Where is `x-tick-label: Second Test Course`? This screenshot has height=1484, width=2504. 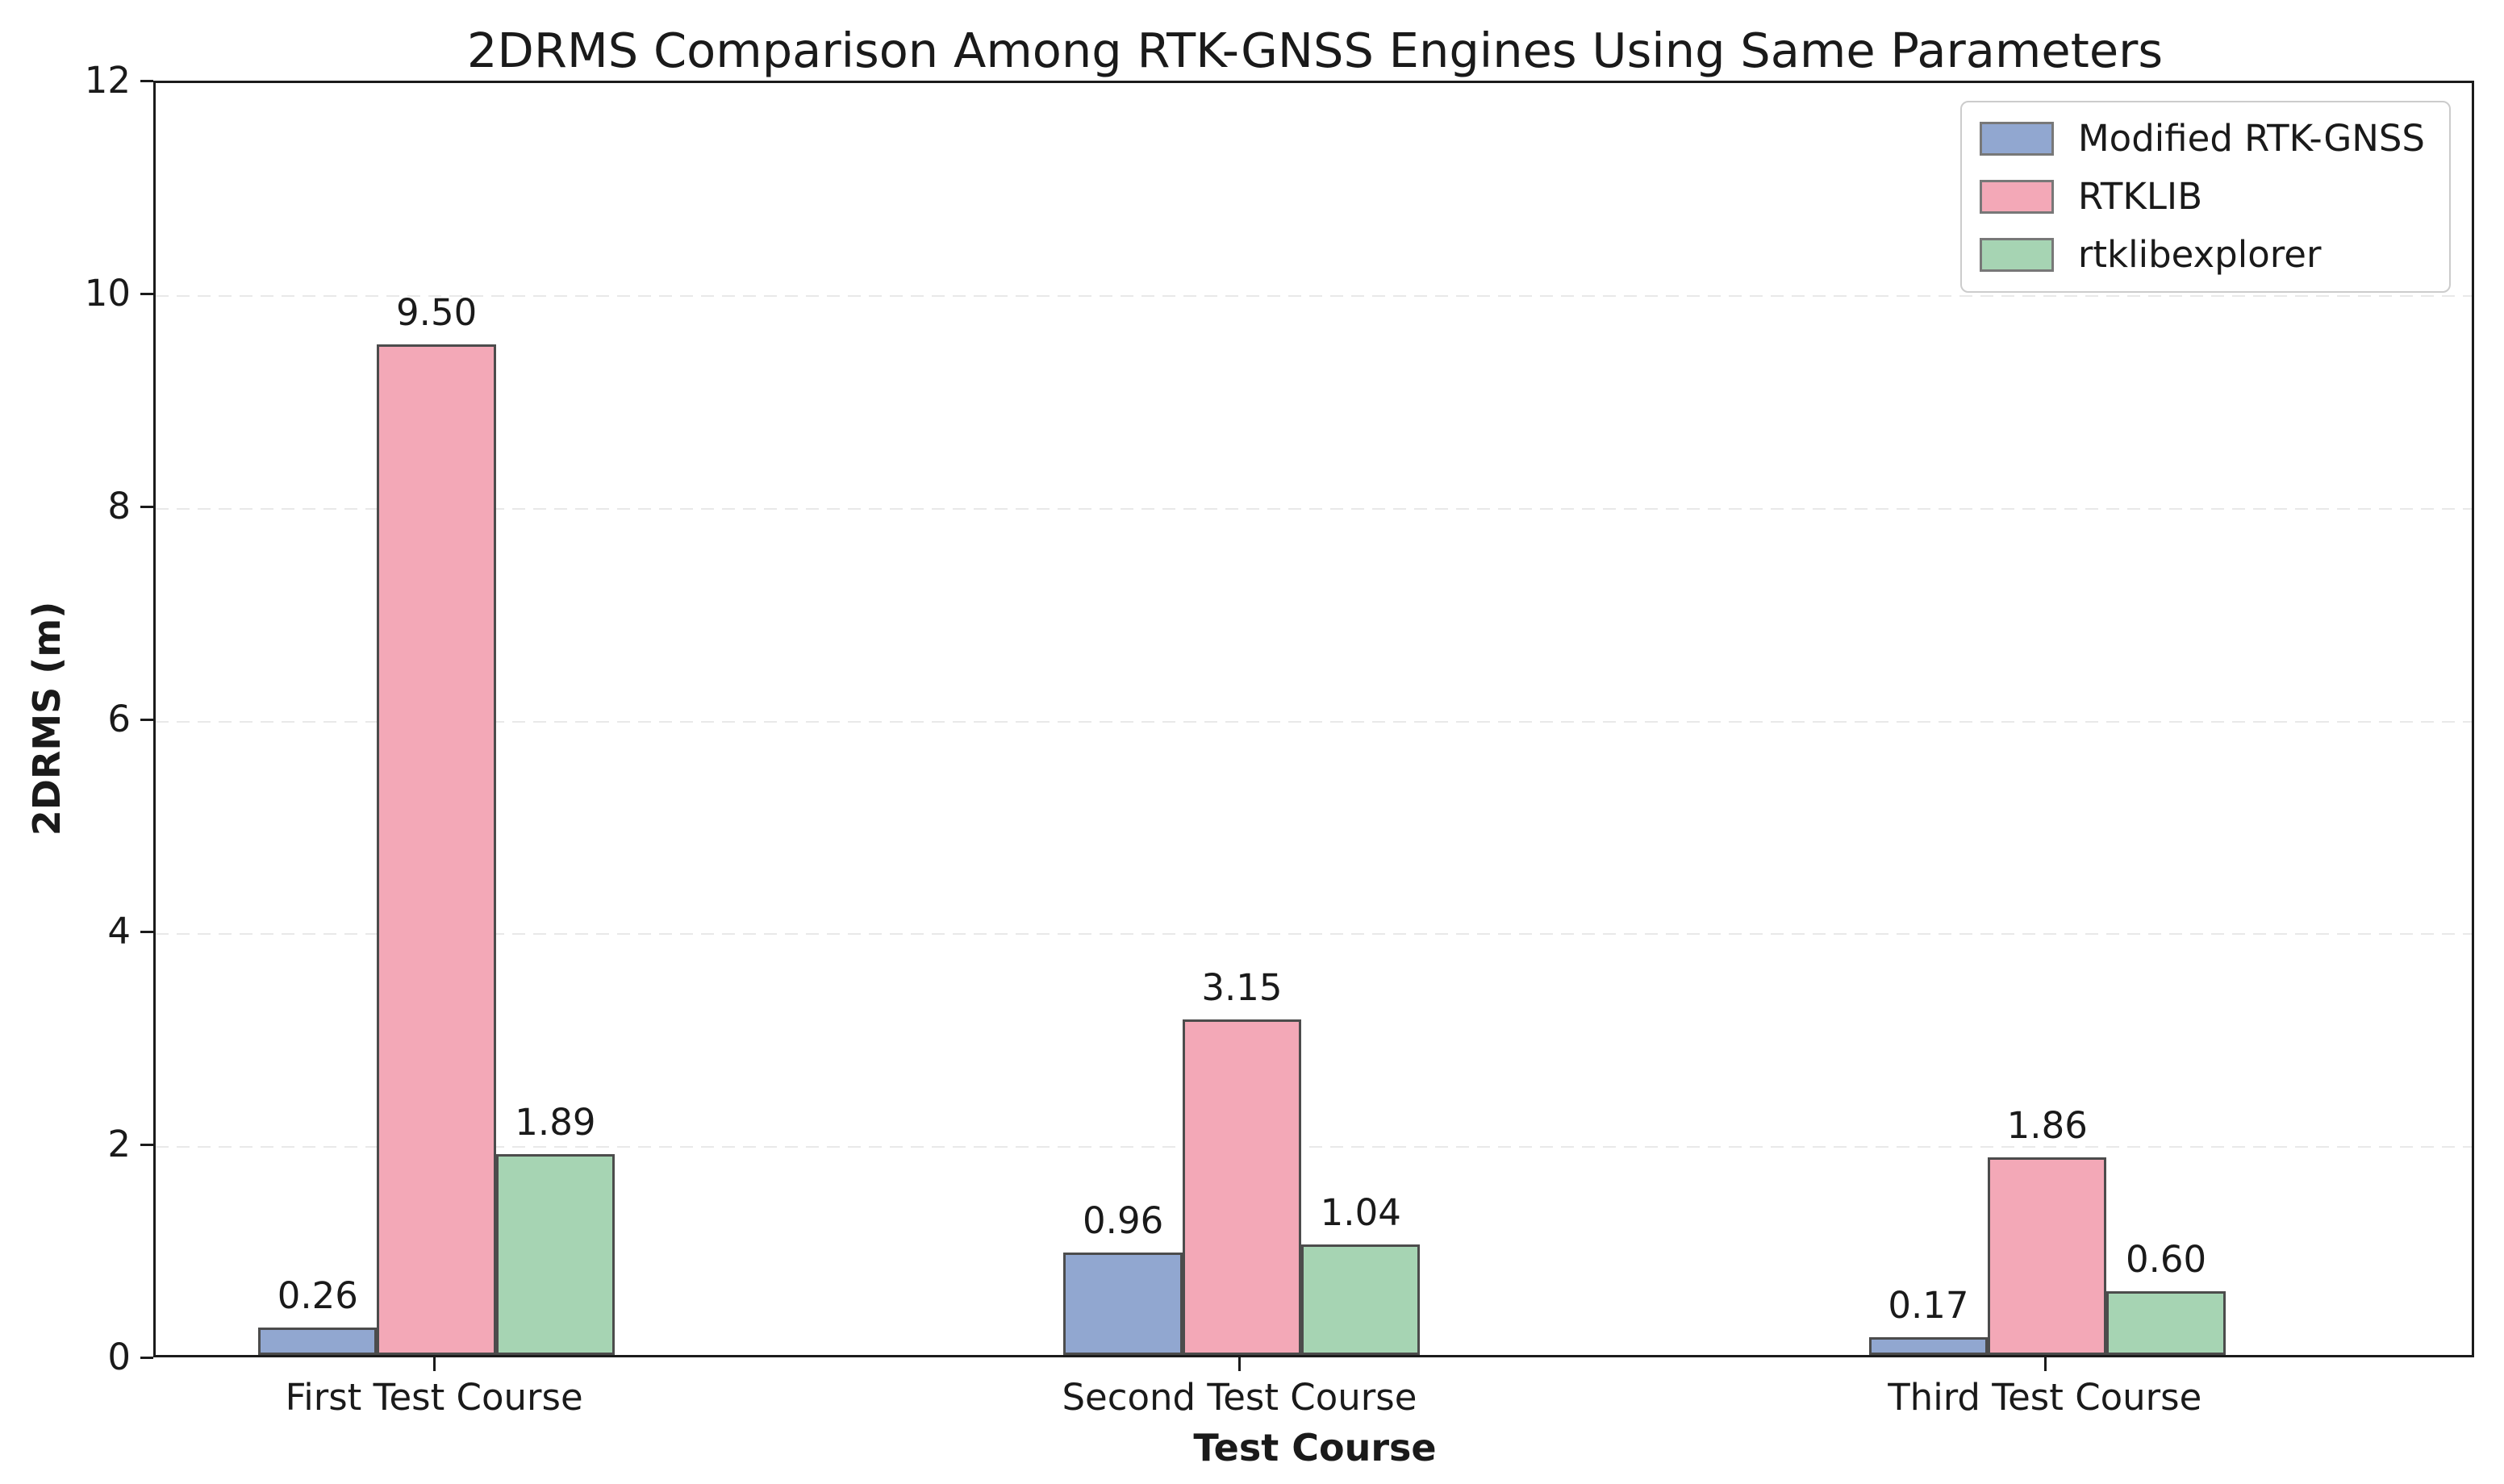 x-tick-label: Second Test Course is located at coordinates (1239, 1397).